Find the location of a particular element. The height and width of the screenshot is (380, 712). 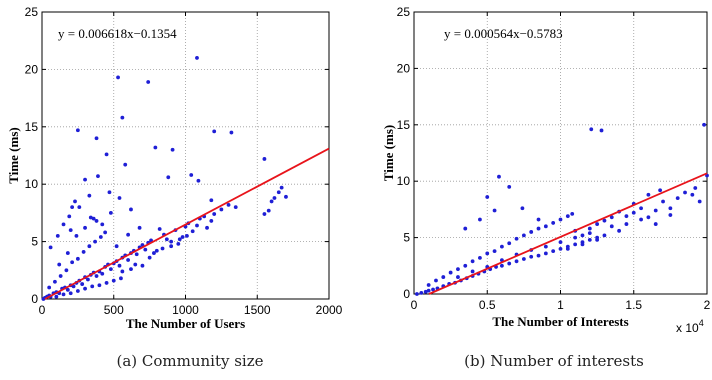

fit-equation: y = 0.006618x−0.1354 is located at coordinates (117, 33).